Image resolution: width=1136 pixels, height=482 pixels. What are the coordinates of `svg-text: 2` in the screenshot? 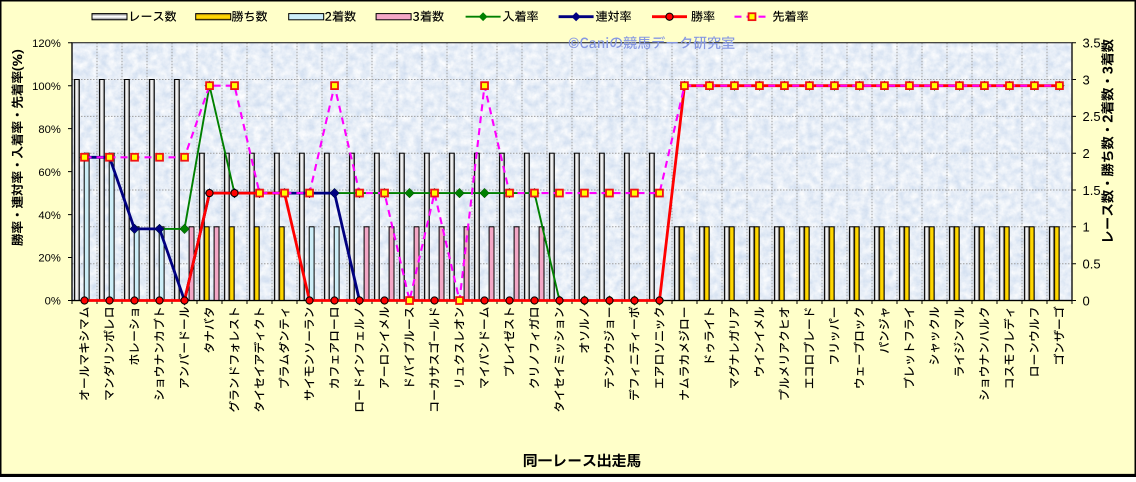 It's located at (1086, 153).